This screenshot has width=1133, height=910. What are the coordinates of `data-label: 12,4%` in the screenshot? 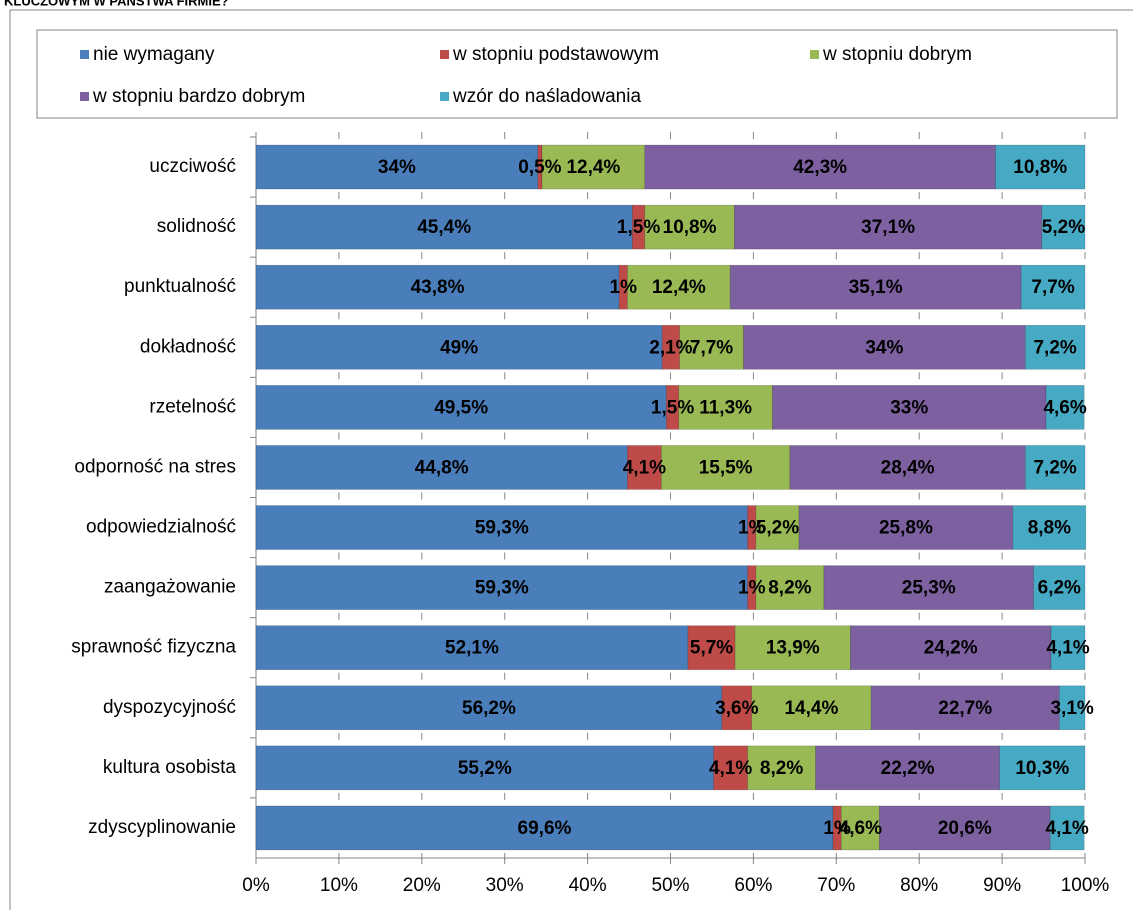 It's located at (593, 167).